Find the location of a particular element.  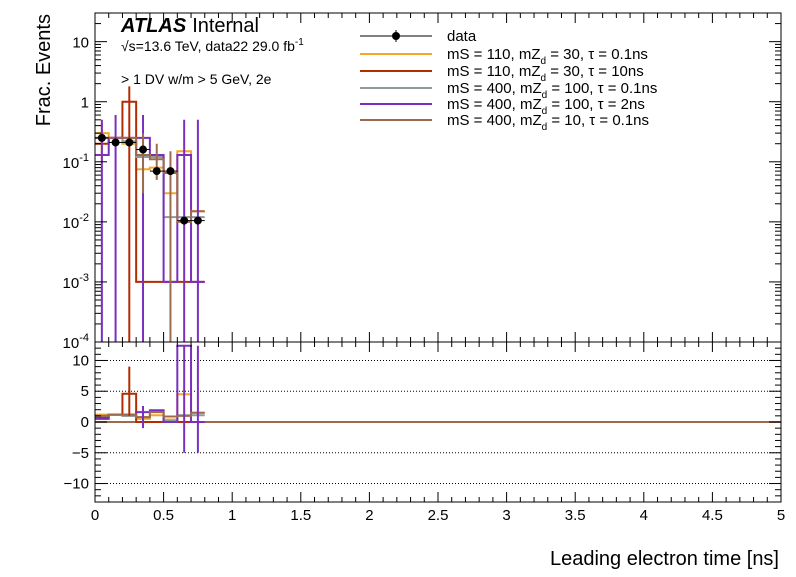

ratio-y-tick-label: 0 is located at coordinates (85, 422).